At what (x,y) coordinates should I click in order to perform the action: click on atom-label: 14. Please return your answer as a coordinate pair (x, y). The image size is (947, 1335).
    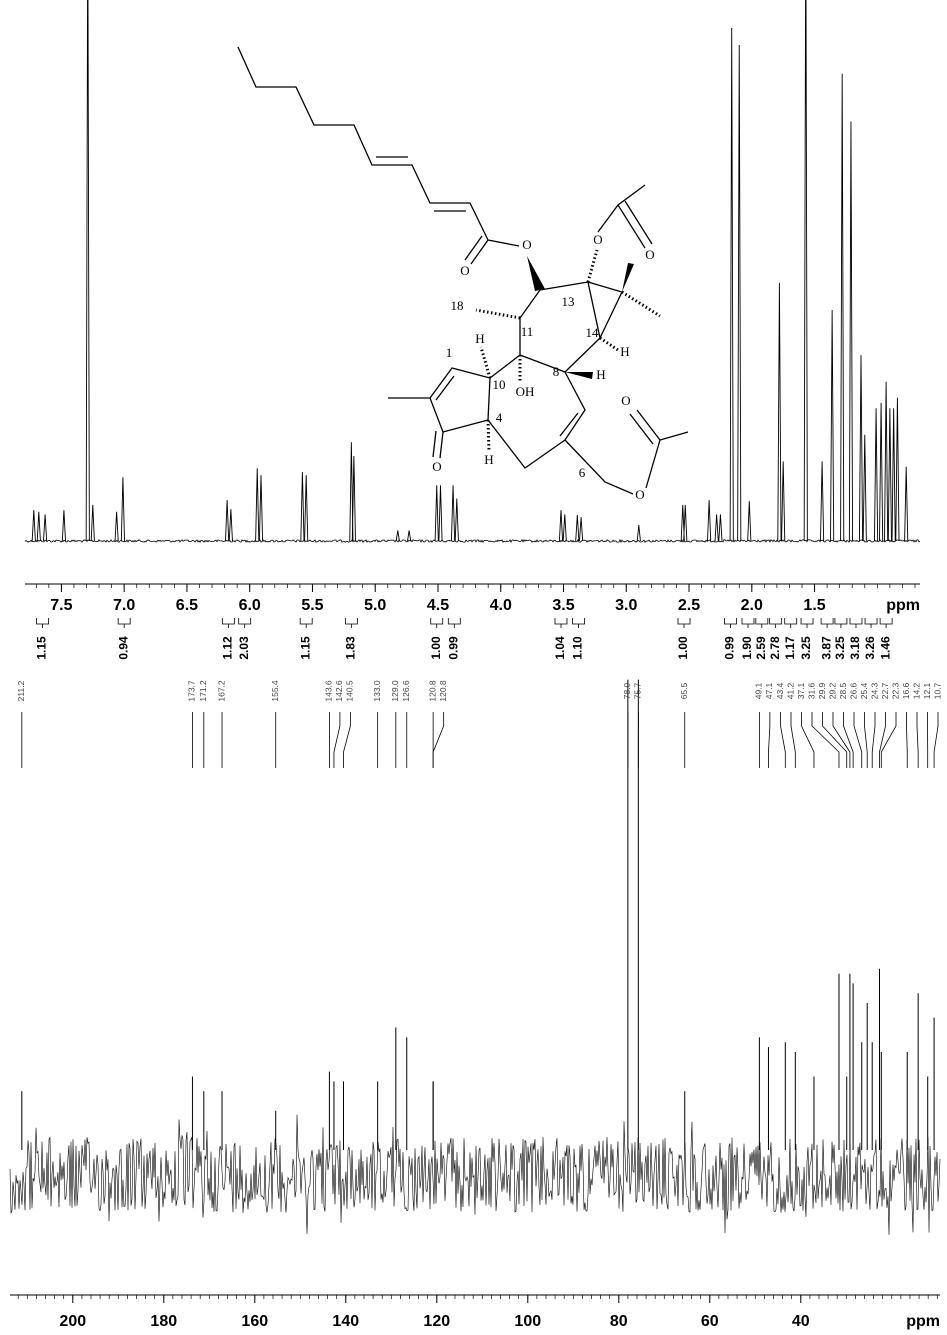
    Looking at the image, I should click on (593, 332).